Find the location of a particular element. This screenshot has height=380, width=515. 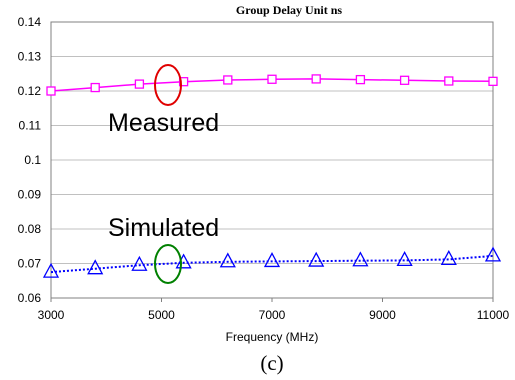

x-tick-label: 7000 is located at coordinates (272, 315).